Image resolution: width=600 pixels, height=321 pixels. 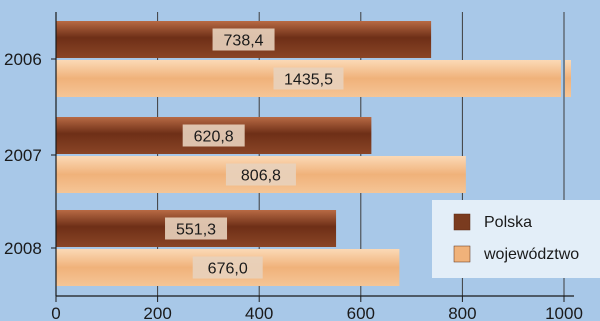 I want to click on data-label: 676,0, so click(x=228, y=269).